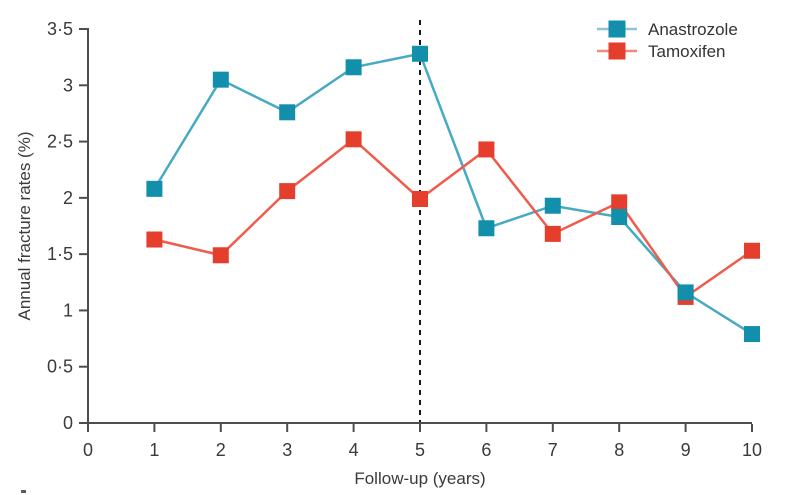 The height and width of the screenshot is (495, 785). What do you see at coordinates (60, 367) in the screenshot?
I see `y-tick-label: 0·5` at bounding box center [60, 367].